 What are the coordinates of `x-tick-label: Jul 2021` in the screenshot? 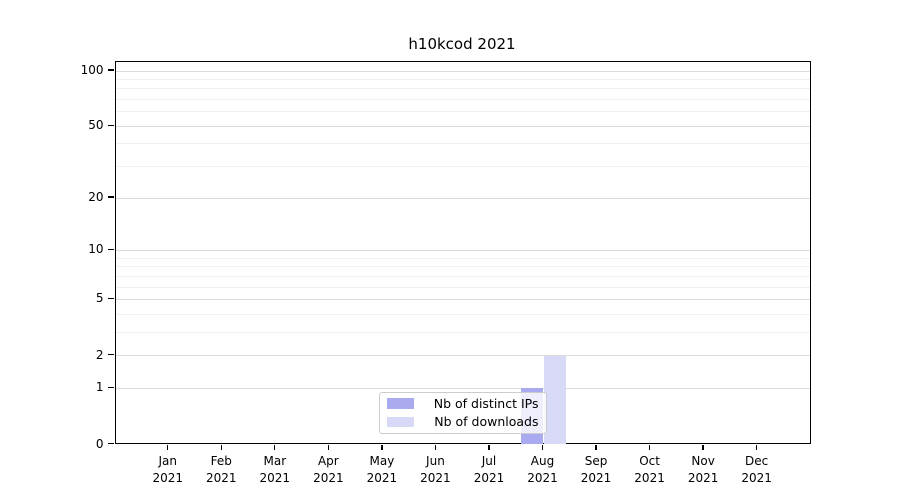 It's located at (489, 469).